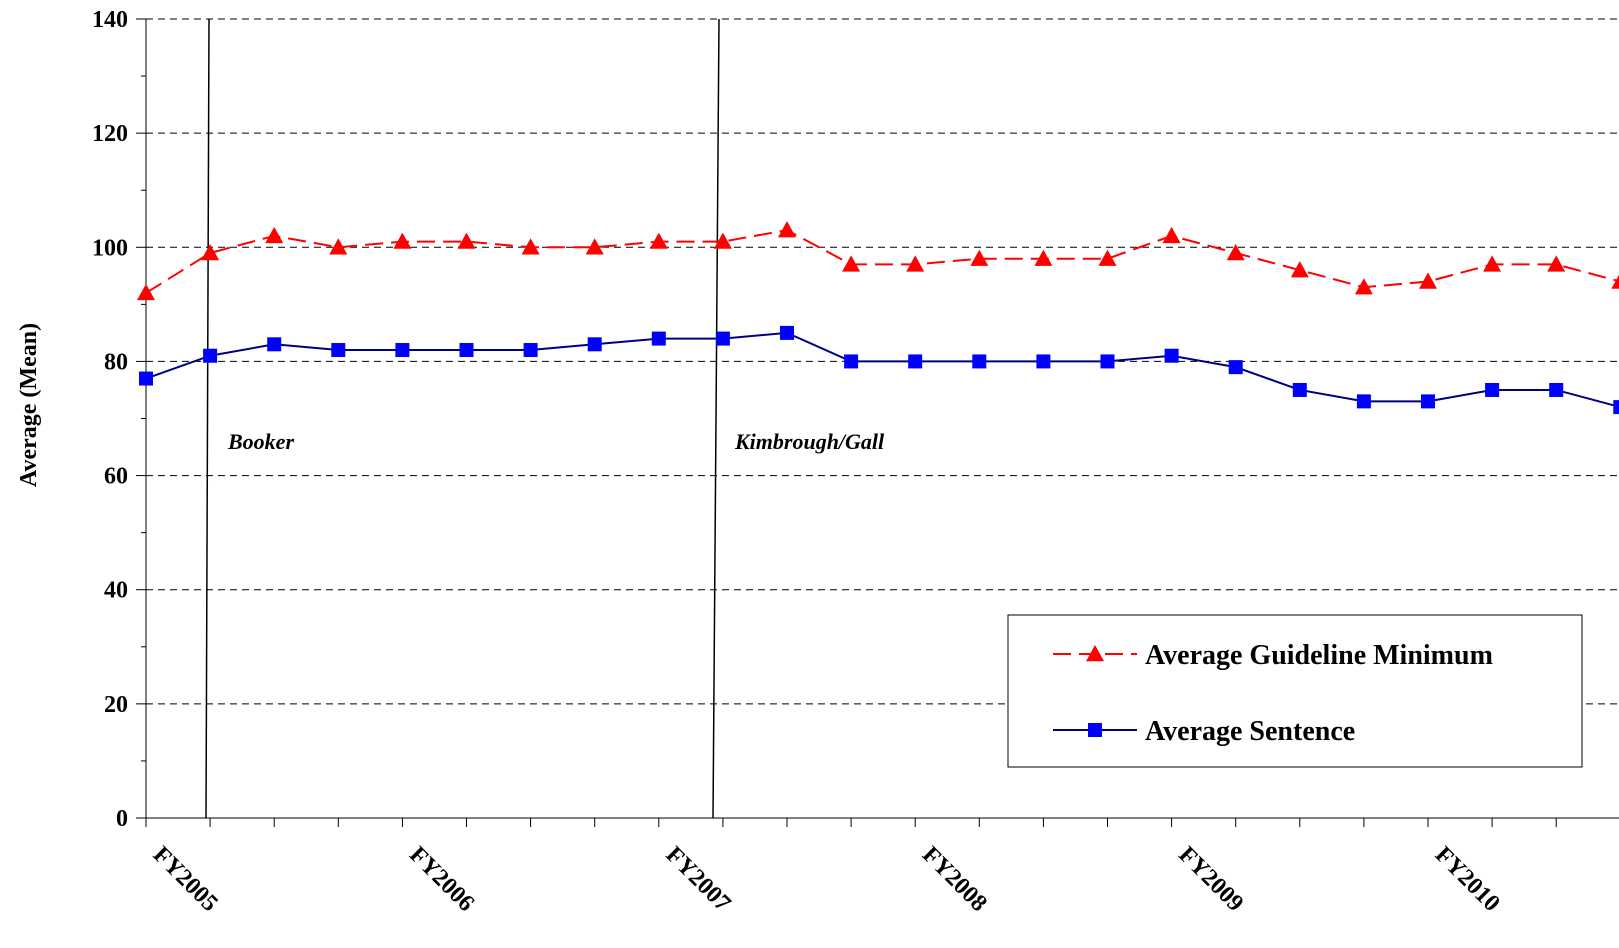 The width and height of the screenshot is (1619, 948). What do you see at coordinates (1319, 655) in the screenshot?
I see `legend-label: Average Guideline Minimum` at bounding box center [1319, 655].